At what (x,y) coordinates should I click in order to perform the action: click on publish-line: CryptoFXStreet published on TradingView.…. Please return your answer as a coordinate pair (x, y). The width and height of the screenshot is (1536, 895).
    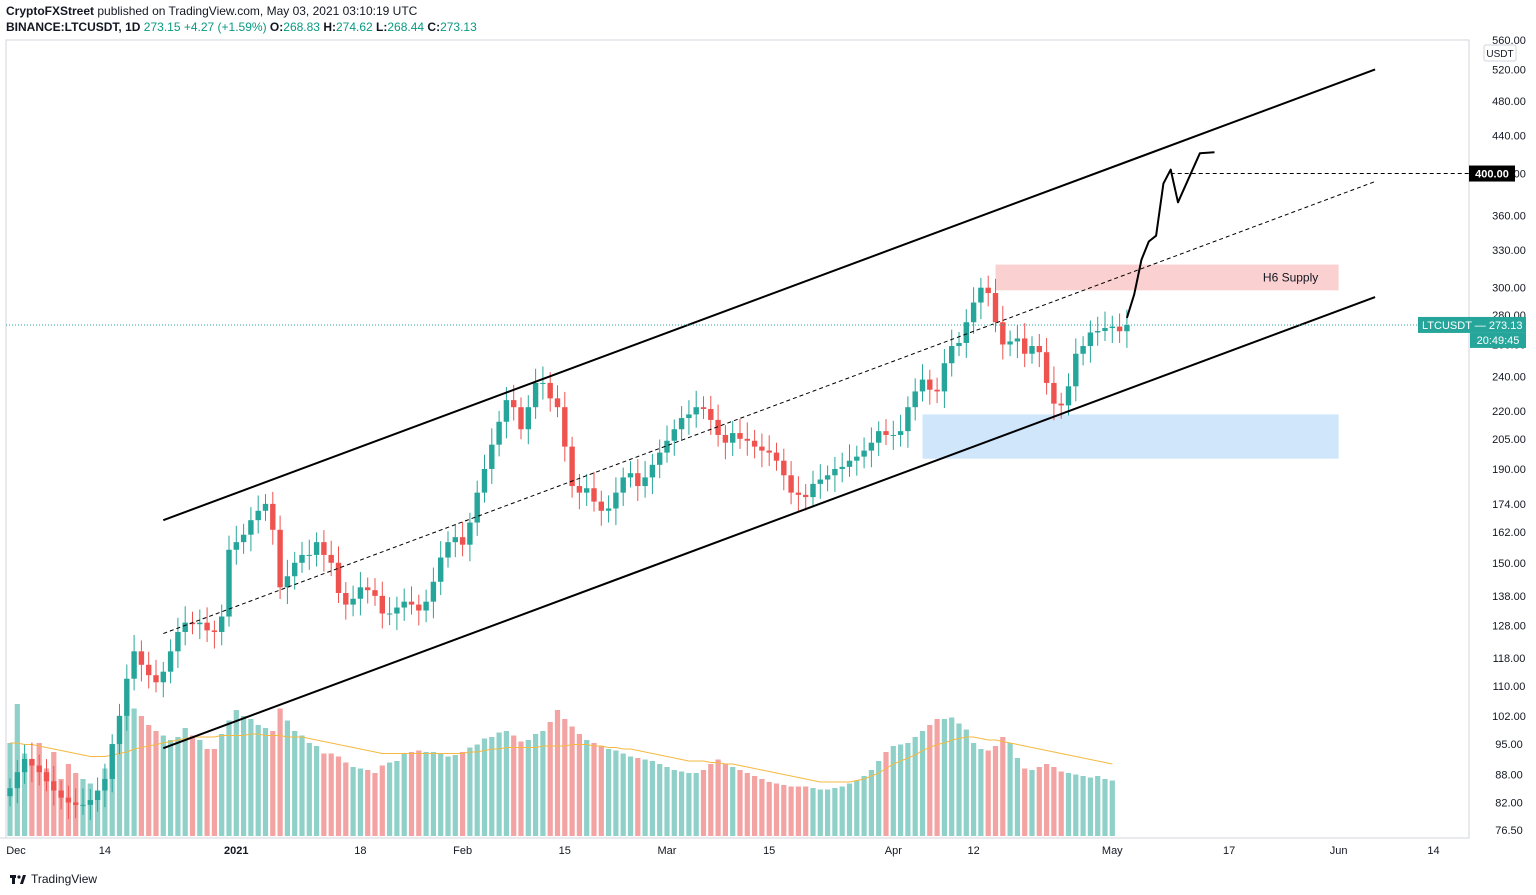
    Looking at the image, I should click on (756, 11).